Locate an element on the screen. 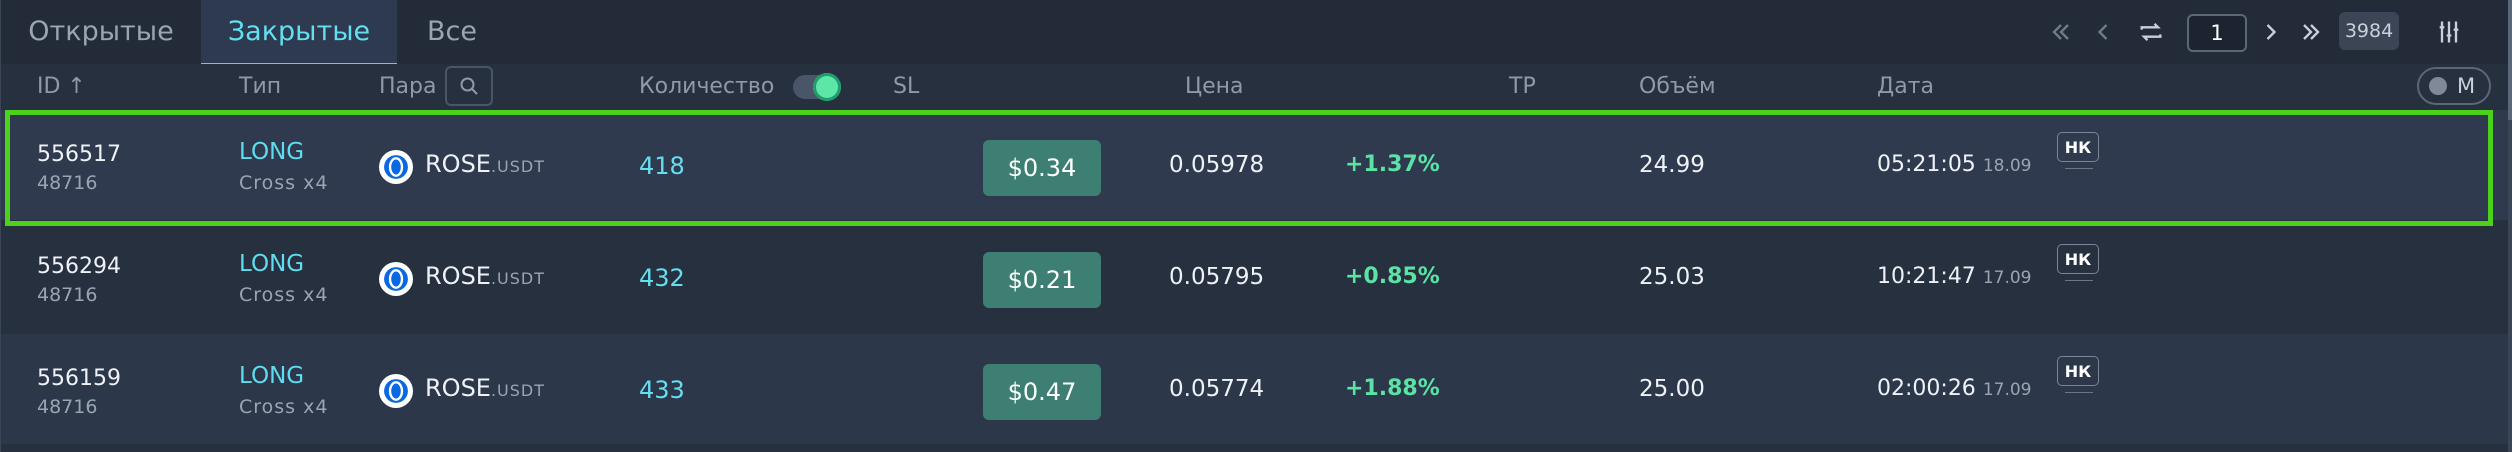 Image resolution: width=2512 pixels, height=452 pixels. col-sl: SL is located at coordinates (906, 86).